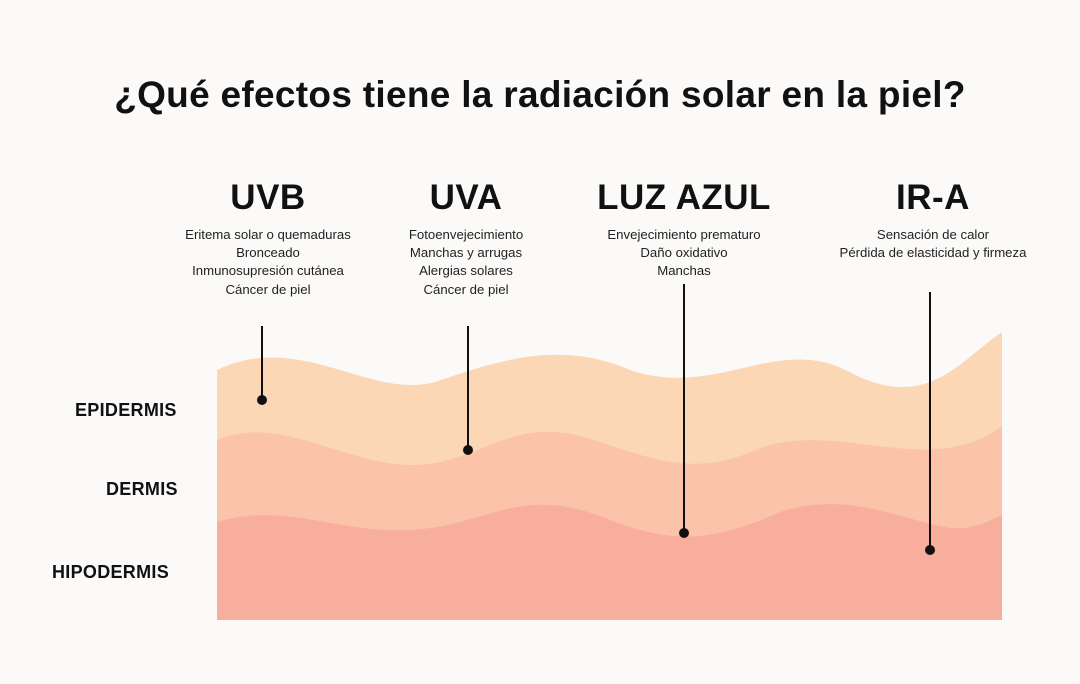 Image resolution: width=1080 pixels, height=684 pixels. Describe the element at coordinates (684, 271) in the screenshot. I see `effect-item: Manchas` at that location.